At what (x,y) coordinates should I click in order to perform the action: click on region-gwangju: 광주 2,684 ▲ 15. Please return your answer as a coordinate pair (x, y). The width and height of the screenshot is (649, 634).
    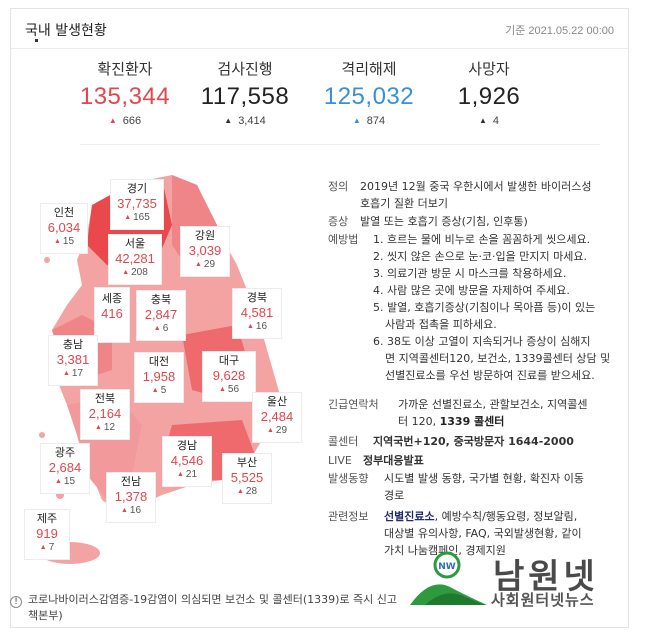
    Looking at the image, I should click on (65, 468).